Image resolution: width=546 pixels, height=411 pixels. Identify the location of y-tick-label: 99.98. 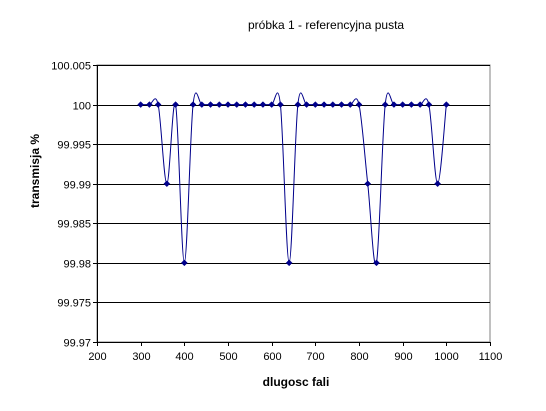
(77, 265).